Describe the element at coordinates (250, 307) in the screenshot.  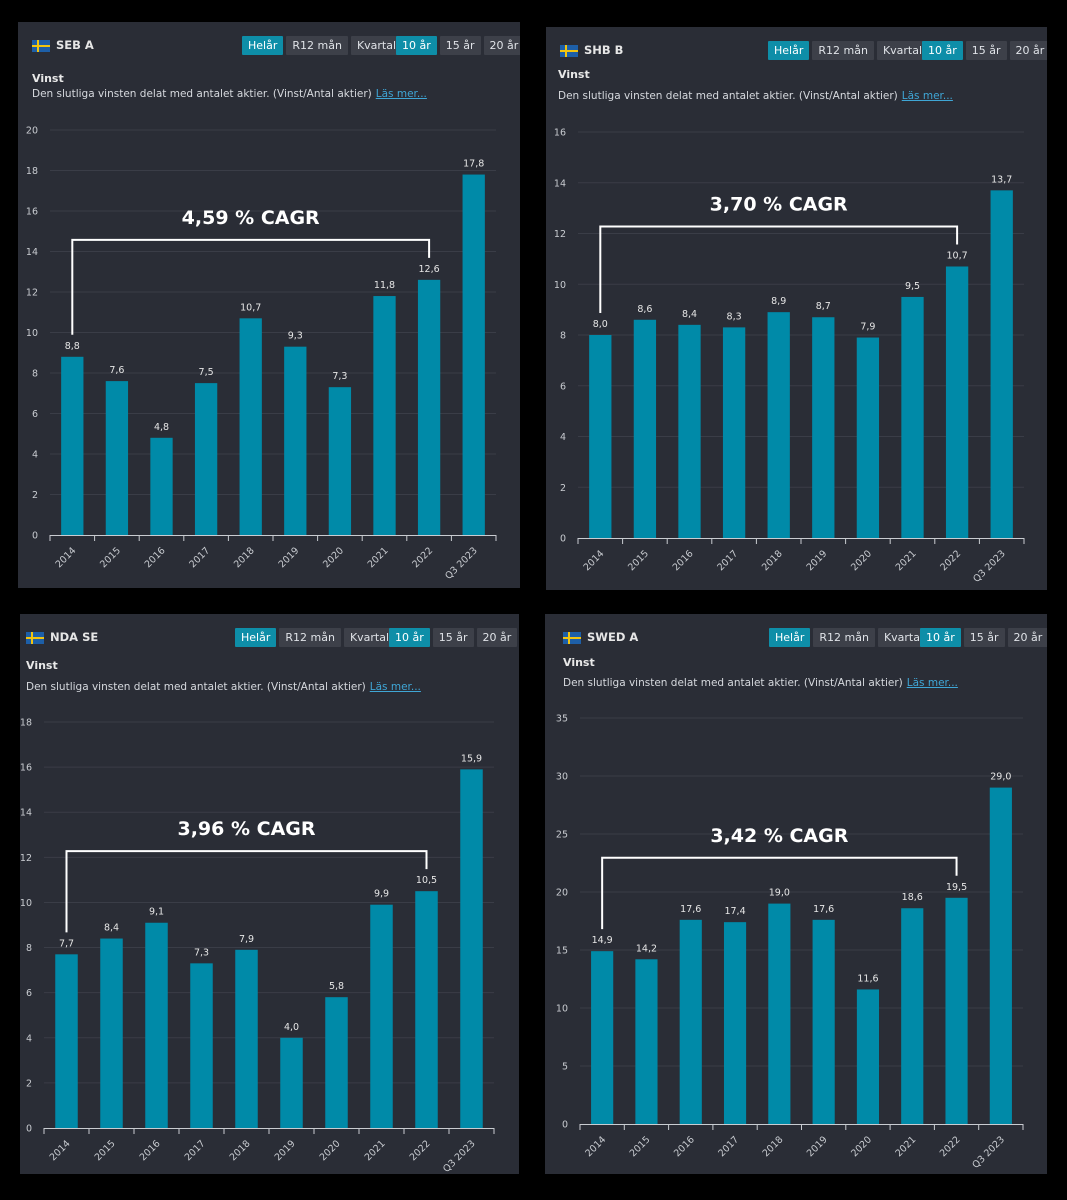
I see `bar-value-label: 10,7` at that location.